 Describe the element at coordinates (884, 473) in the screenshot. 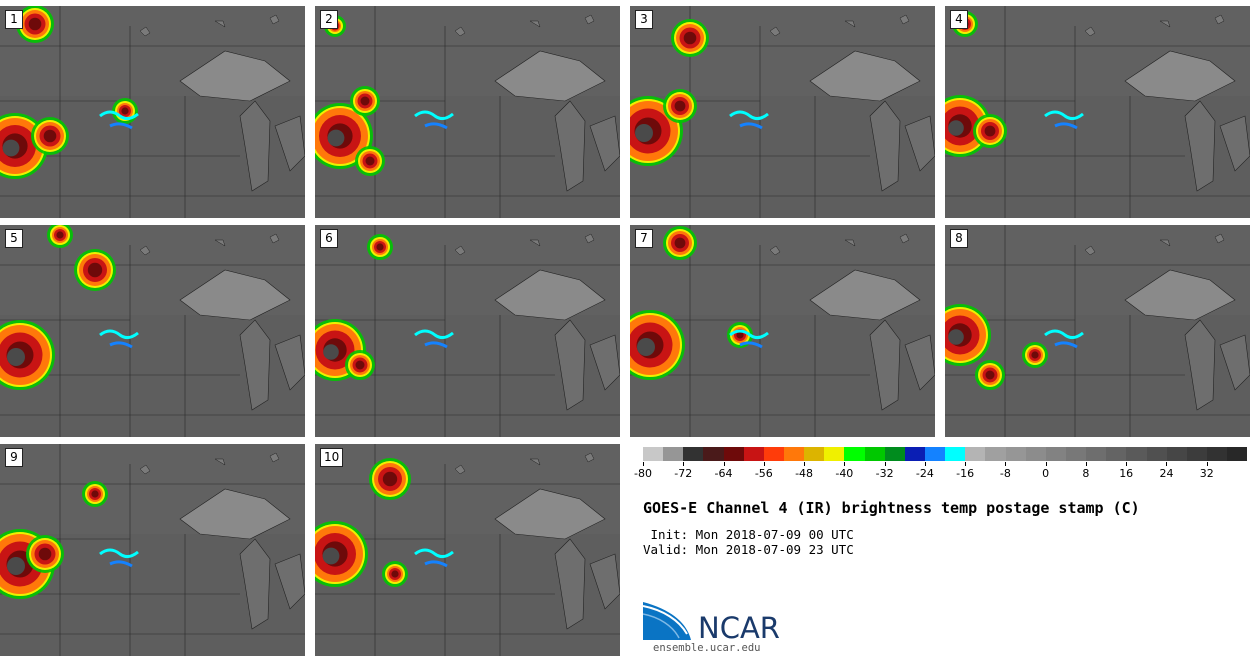

I see `colorbar-tick-label: -32` at that location.